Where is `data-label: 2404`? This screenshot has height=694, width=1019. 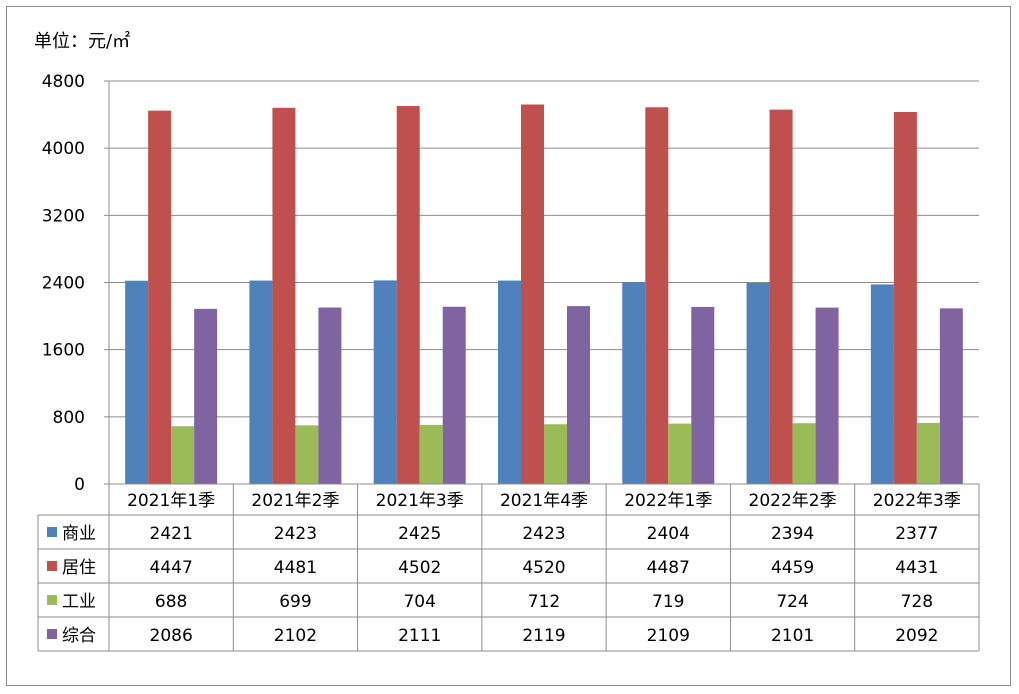
data-label: 2404 is located at coordinates (668, 534).